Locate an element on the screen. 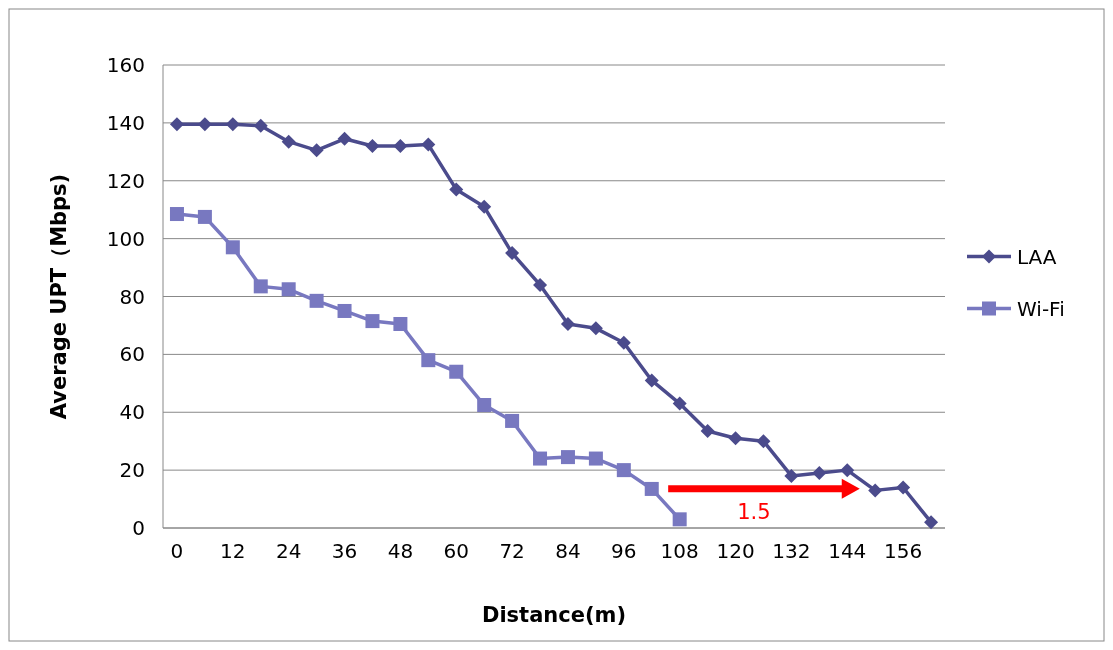 This screenshot has width=1113, height=650. x-tick-label: 84 is located at coordinates (568, 551).